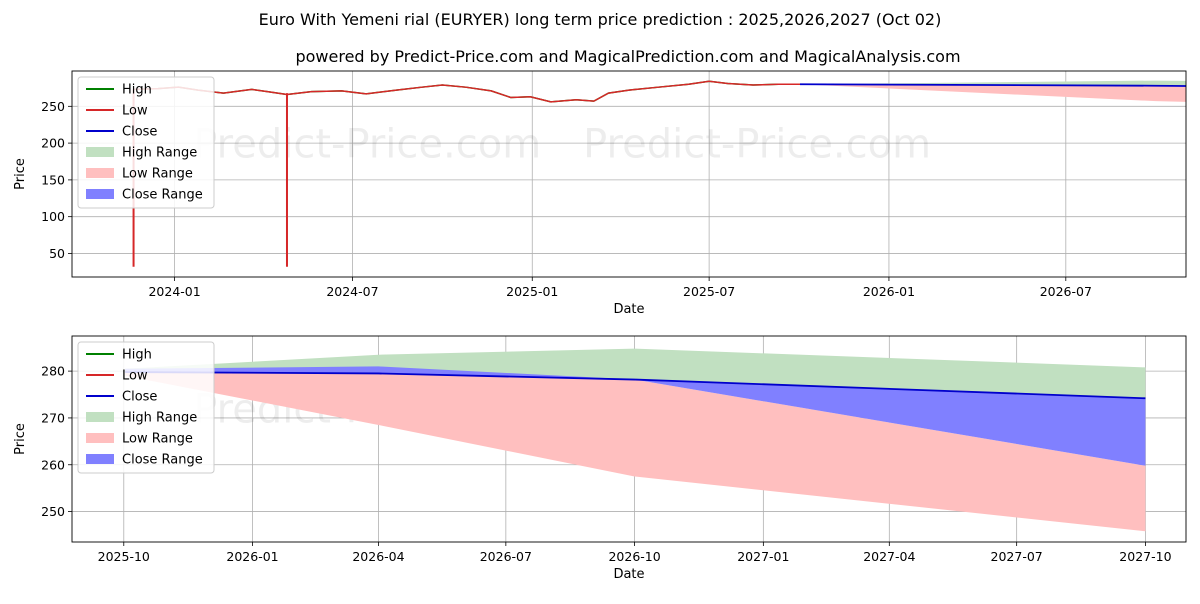 The width and height of the screenshot is (1200, 604). I want to click on x-tick-label: 2027-04, so click(889, 556).